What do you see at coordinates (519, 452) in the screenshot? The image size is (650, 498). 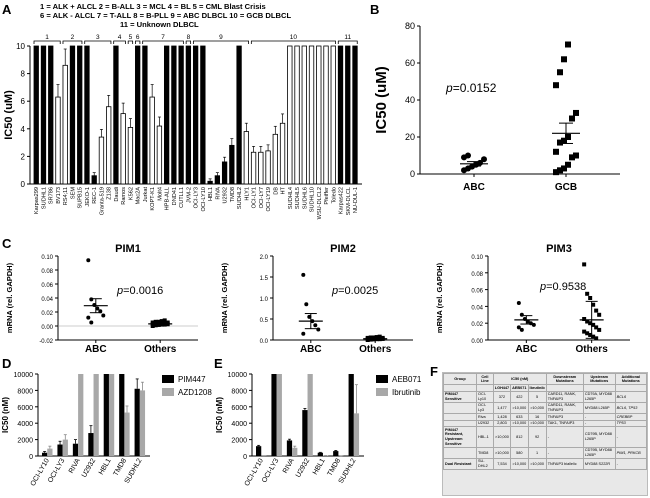 I see `cell-aeb071: 580` at bounding box center [519, 452].